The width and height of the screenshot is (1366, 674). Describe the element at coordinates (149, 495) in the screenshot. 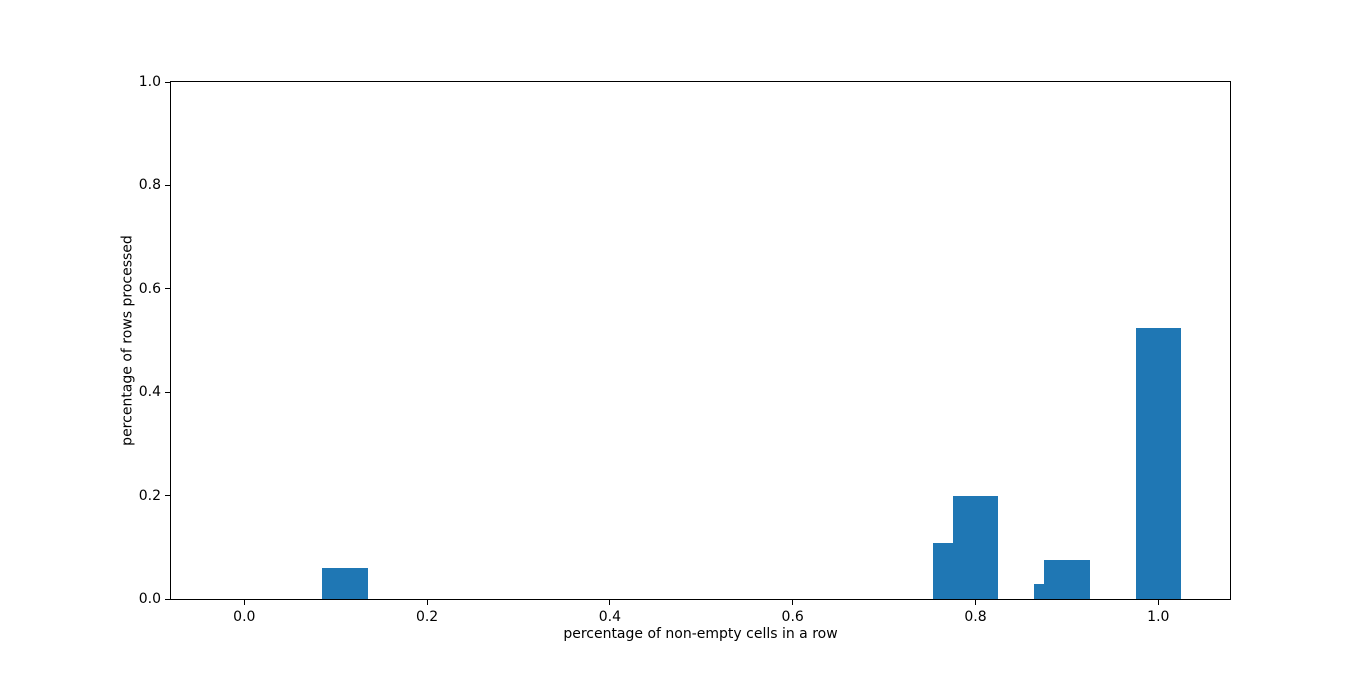

I see `y-tick-label: 0.2` at that location.